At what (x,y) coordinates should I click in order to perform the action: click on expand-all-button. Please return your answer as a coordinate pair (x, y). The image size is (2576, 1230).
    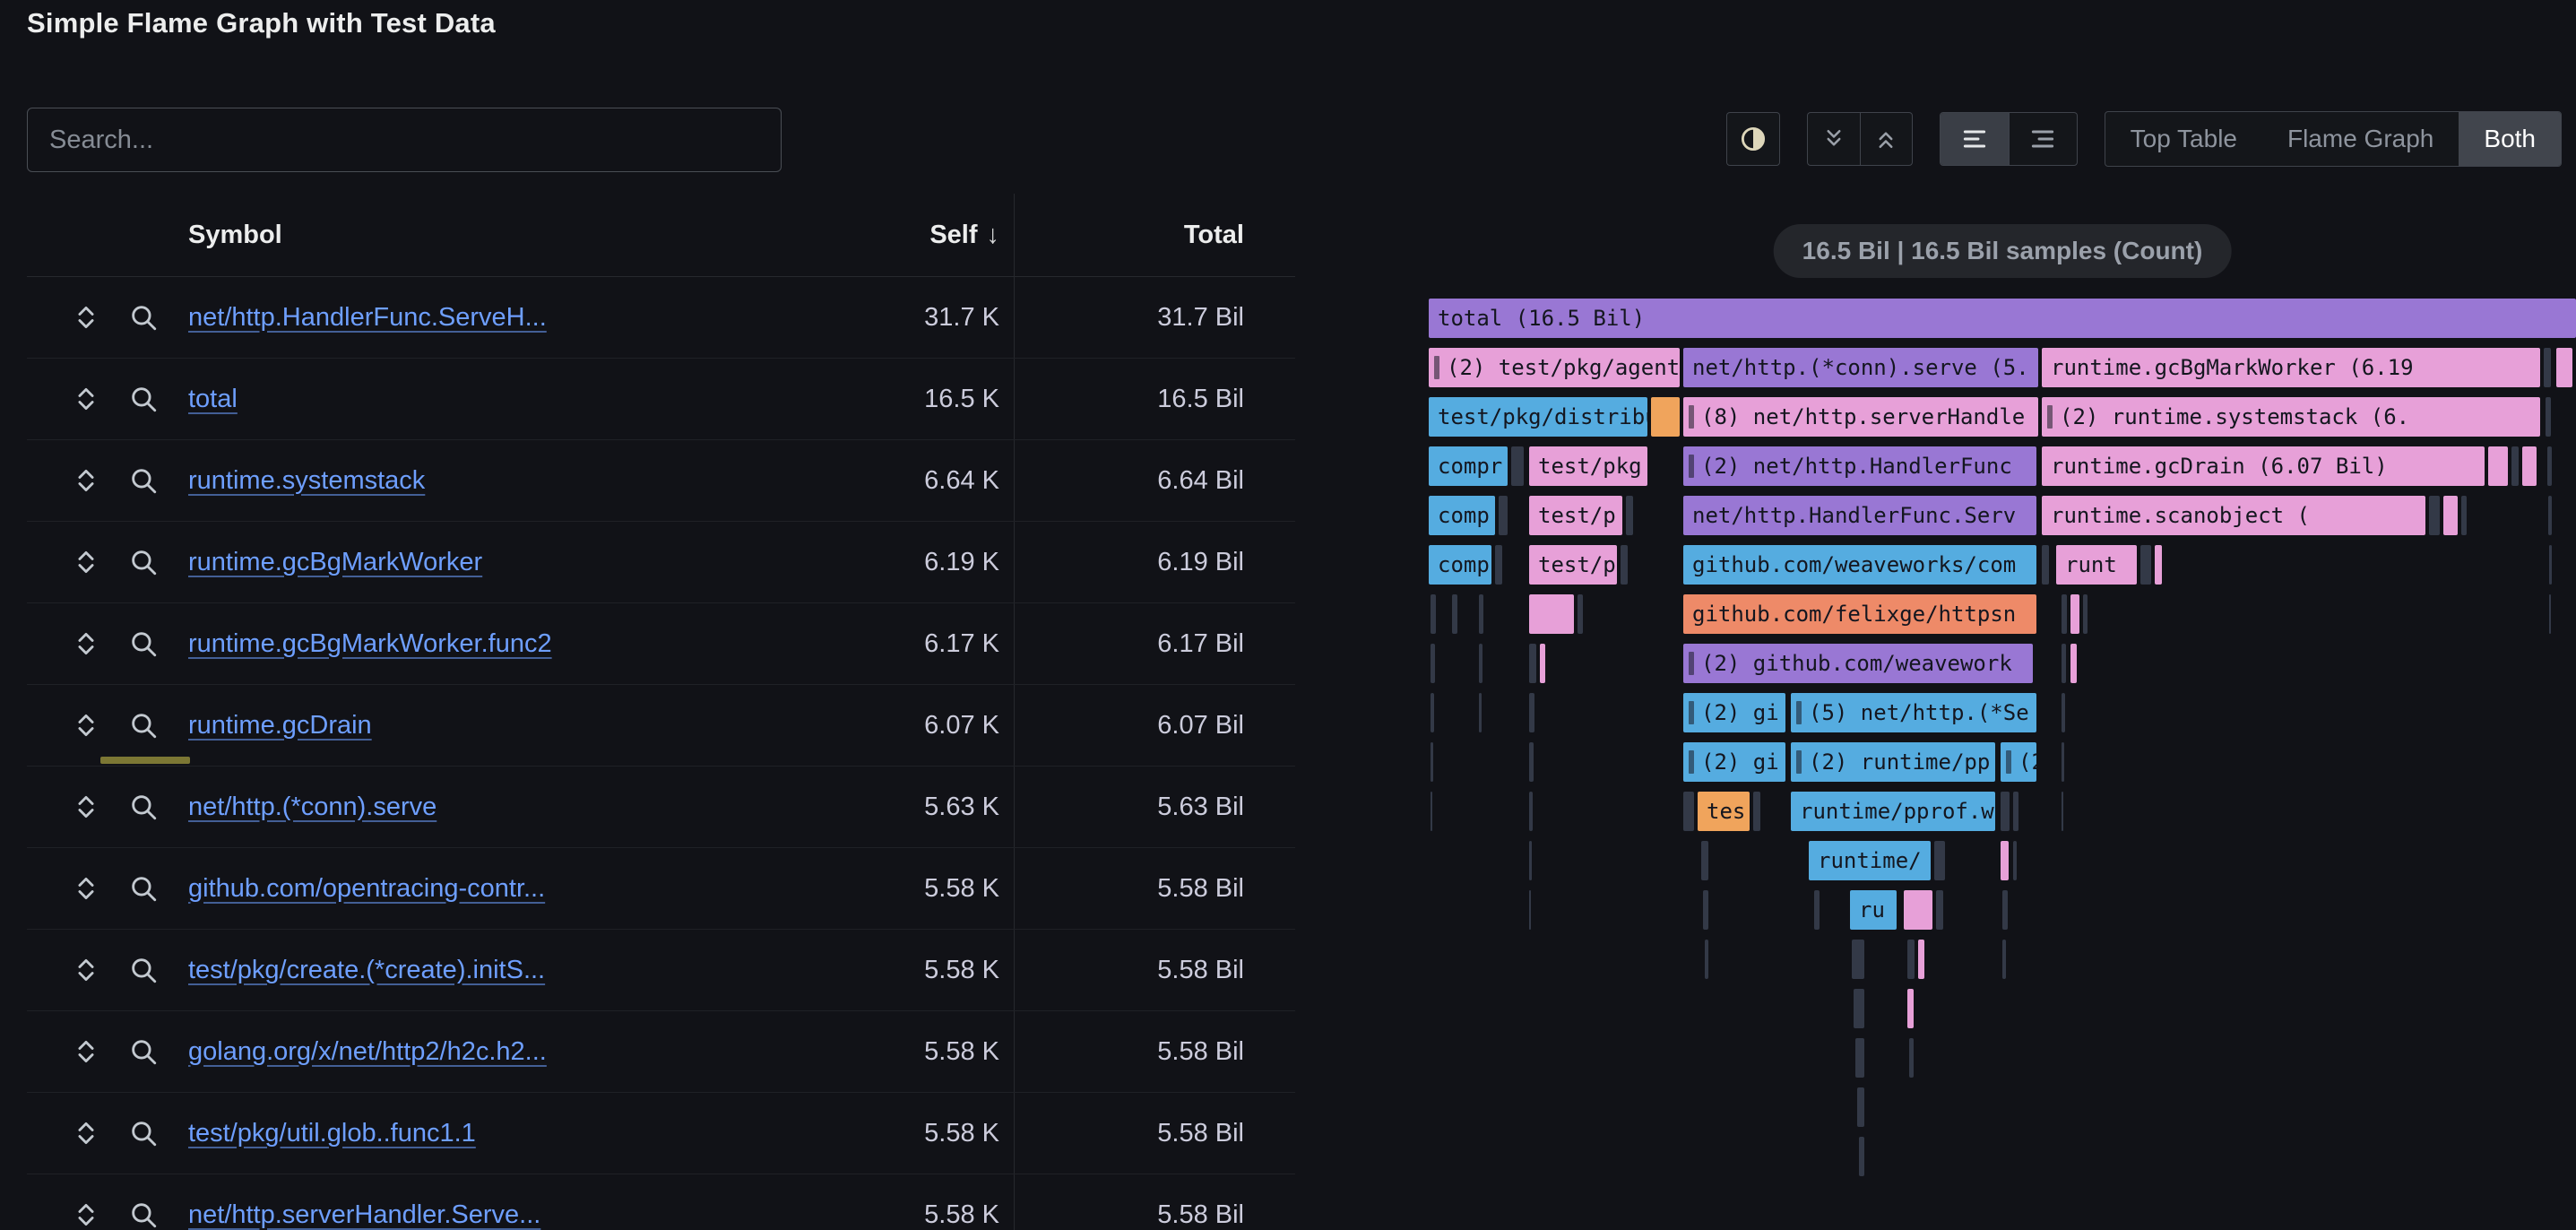
    Looking at the image, I should click on (1885, 139).